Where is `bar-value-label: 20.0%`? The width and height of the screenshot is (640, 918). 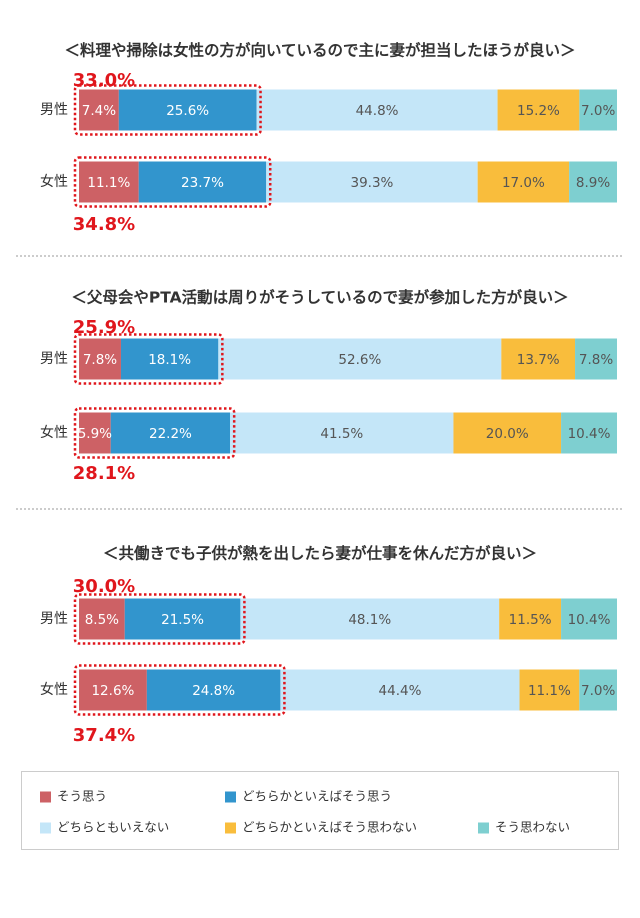 bar-value-label: 20.0% is located at coordinates (507, 434).